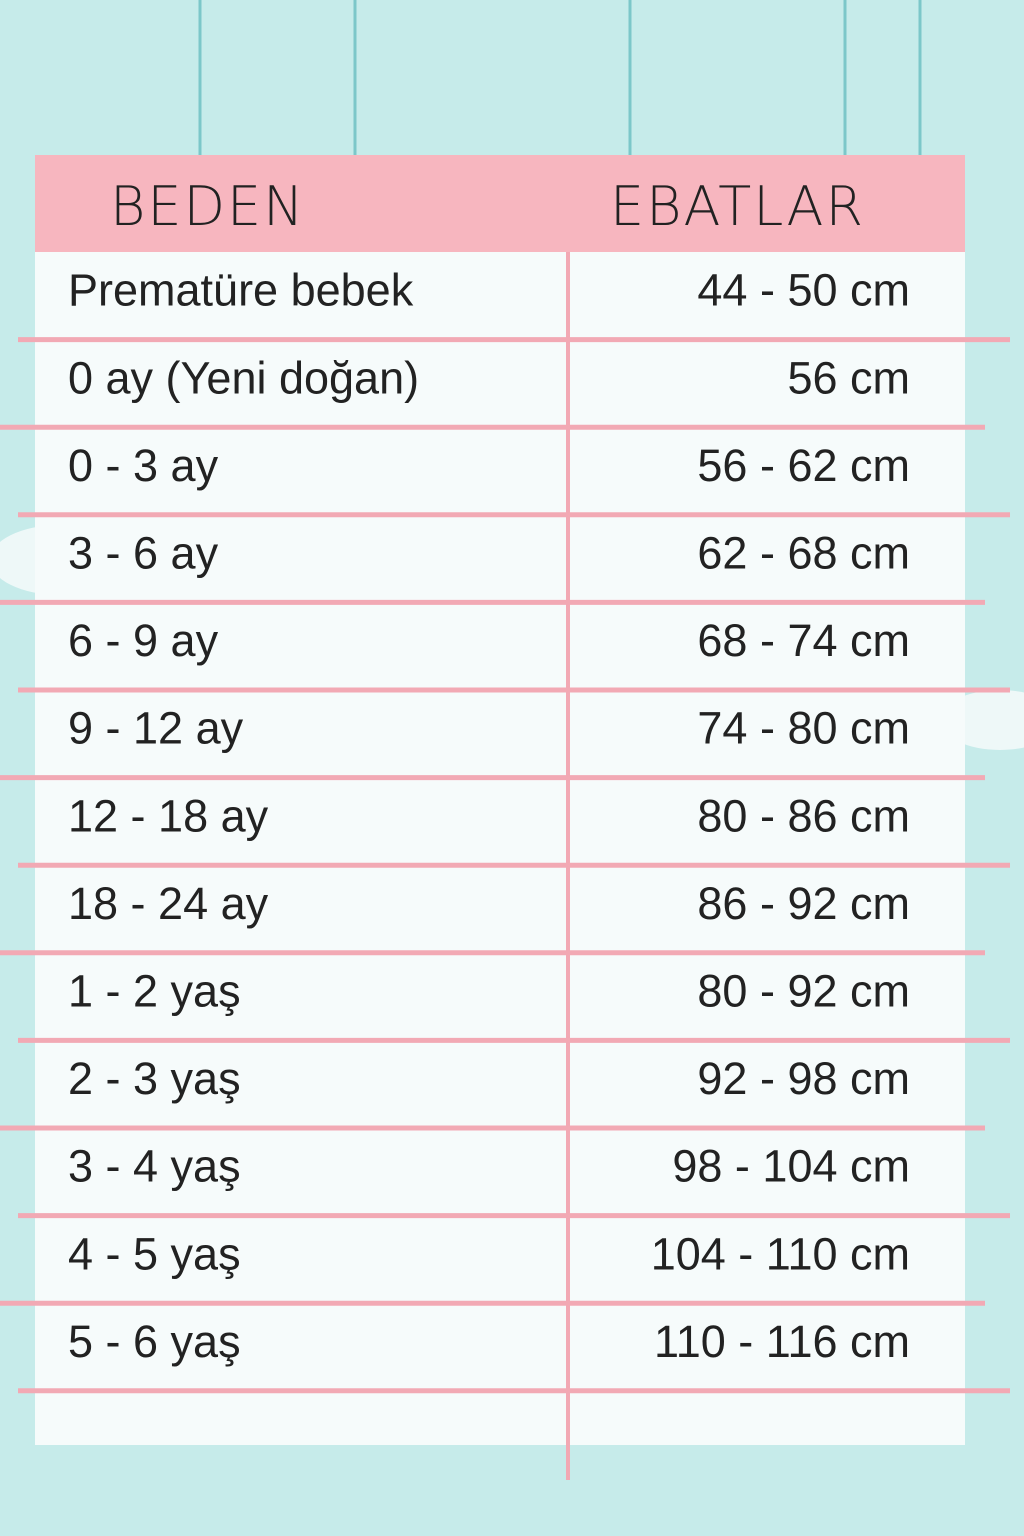 This screenshot has height=1536, width=1024. I want to click on size-cell: 3 - 4 yaş, so click(154, 1166).